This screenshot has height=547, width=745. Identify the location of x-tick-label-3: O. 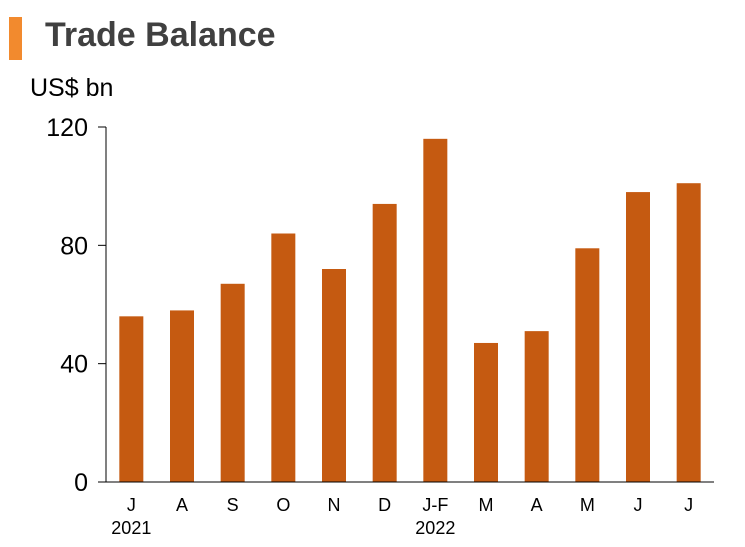
(283, 505).